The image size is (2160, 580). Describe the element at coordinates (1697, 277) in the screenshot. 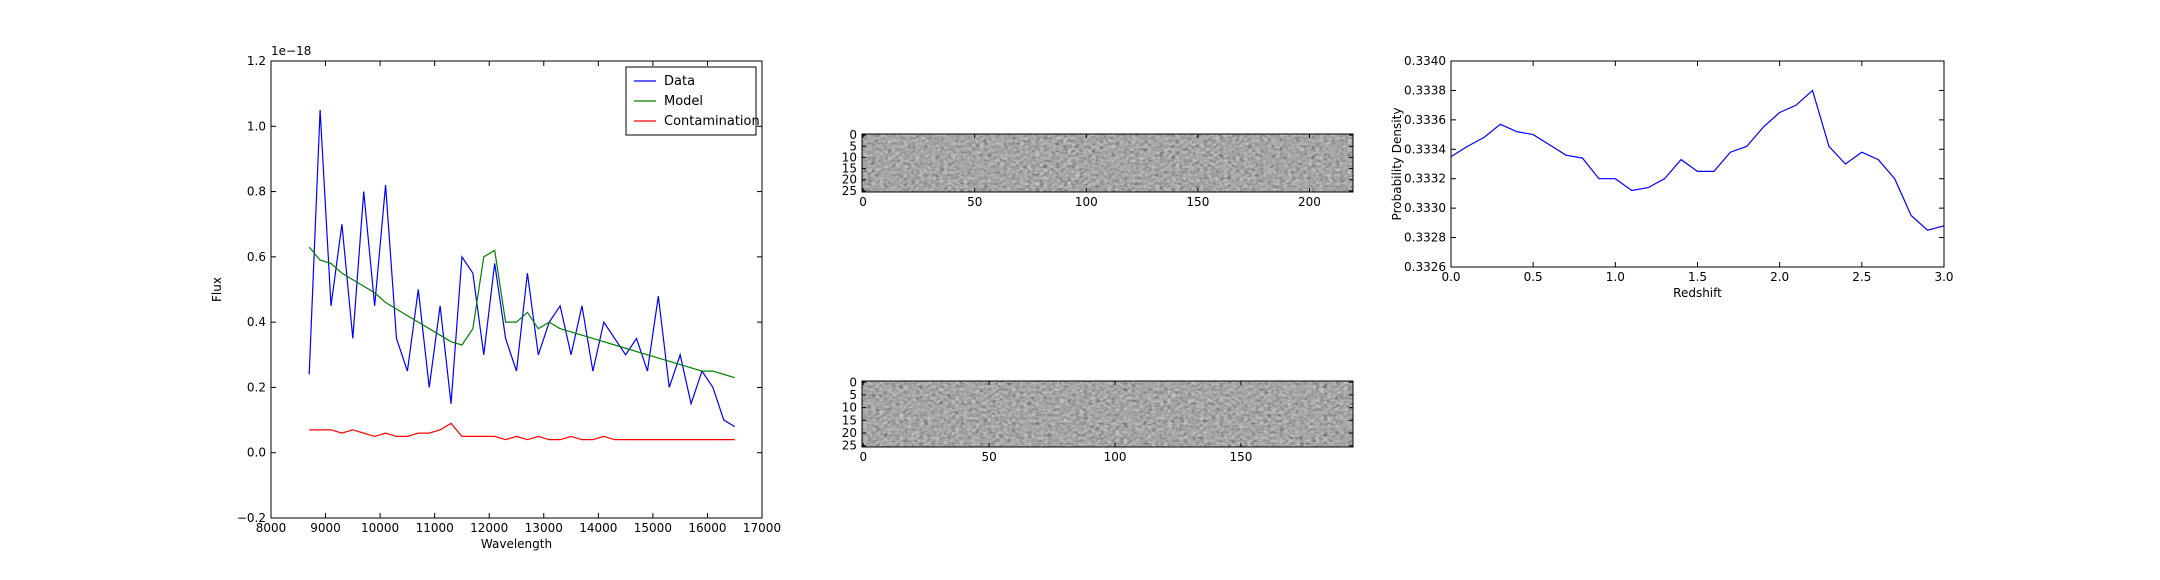

I see `x-tick-label: 1.5` at that location.